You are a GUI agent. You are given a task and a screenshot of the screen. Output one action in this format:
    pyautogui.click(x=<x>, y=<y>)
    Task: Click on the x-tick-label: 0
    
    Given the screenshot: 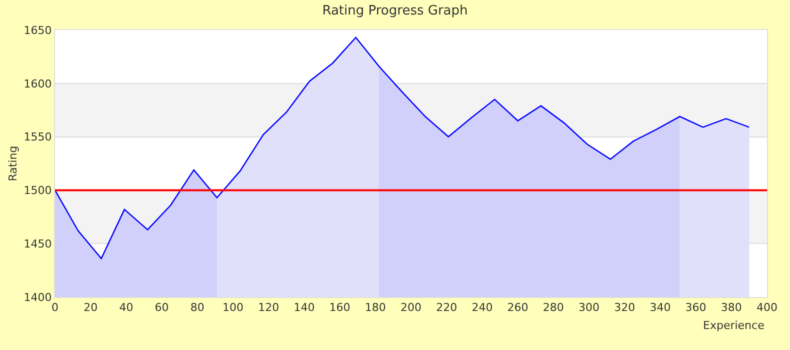 What is the action you would take?
    pyautogui.click(x=55, y=307)
    